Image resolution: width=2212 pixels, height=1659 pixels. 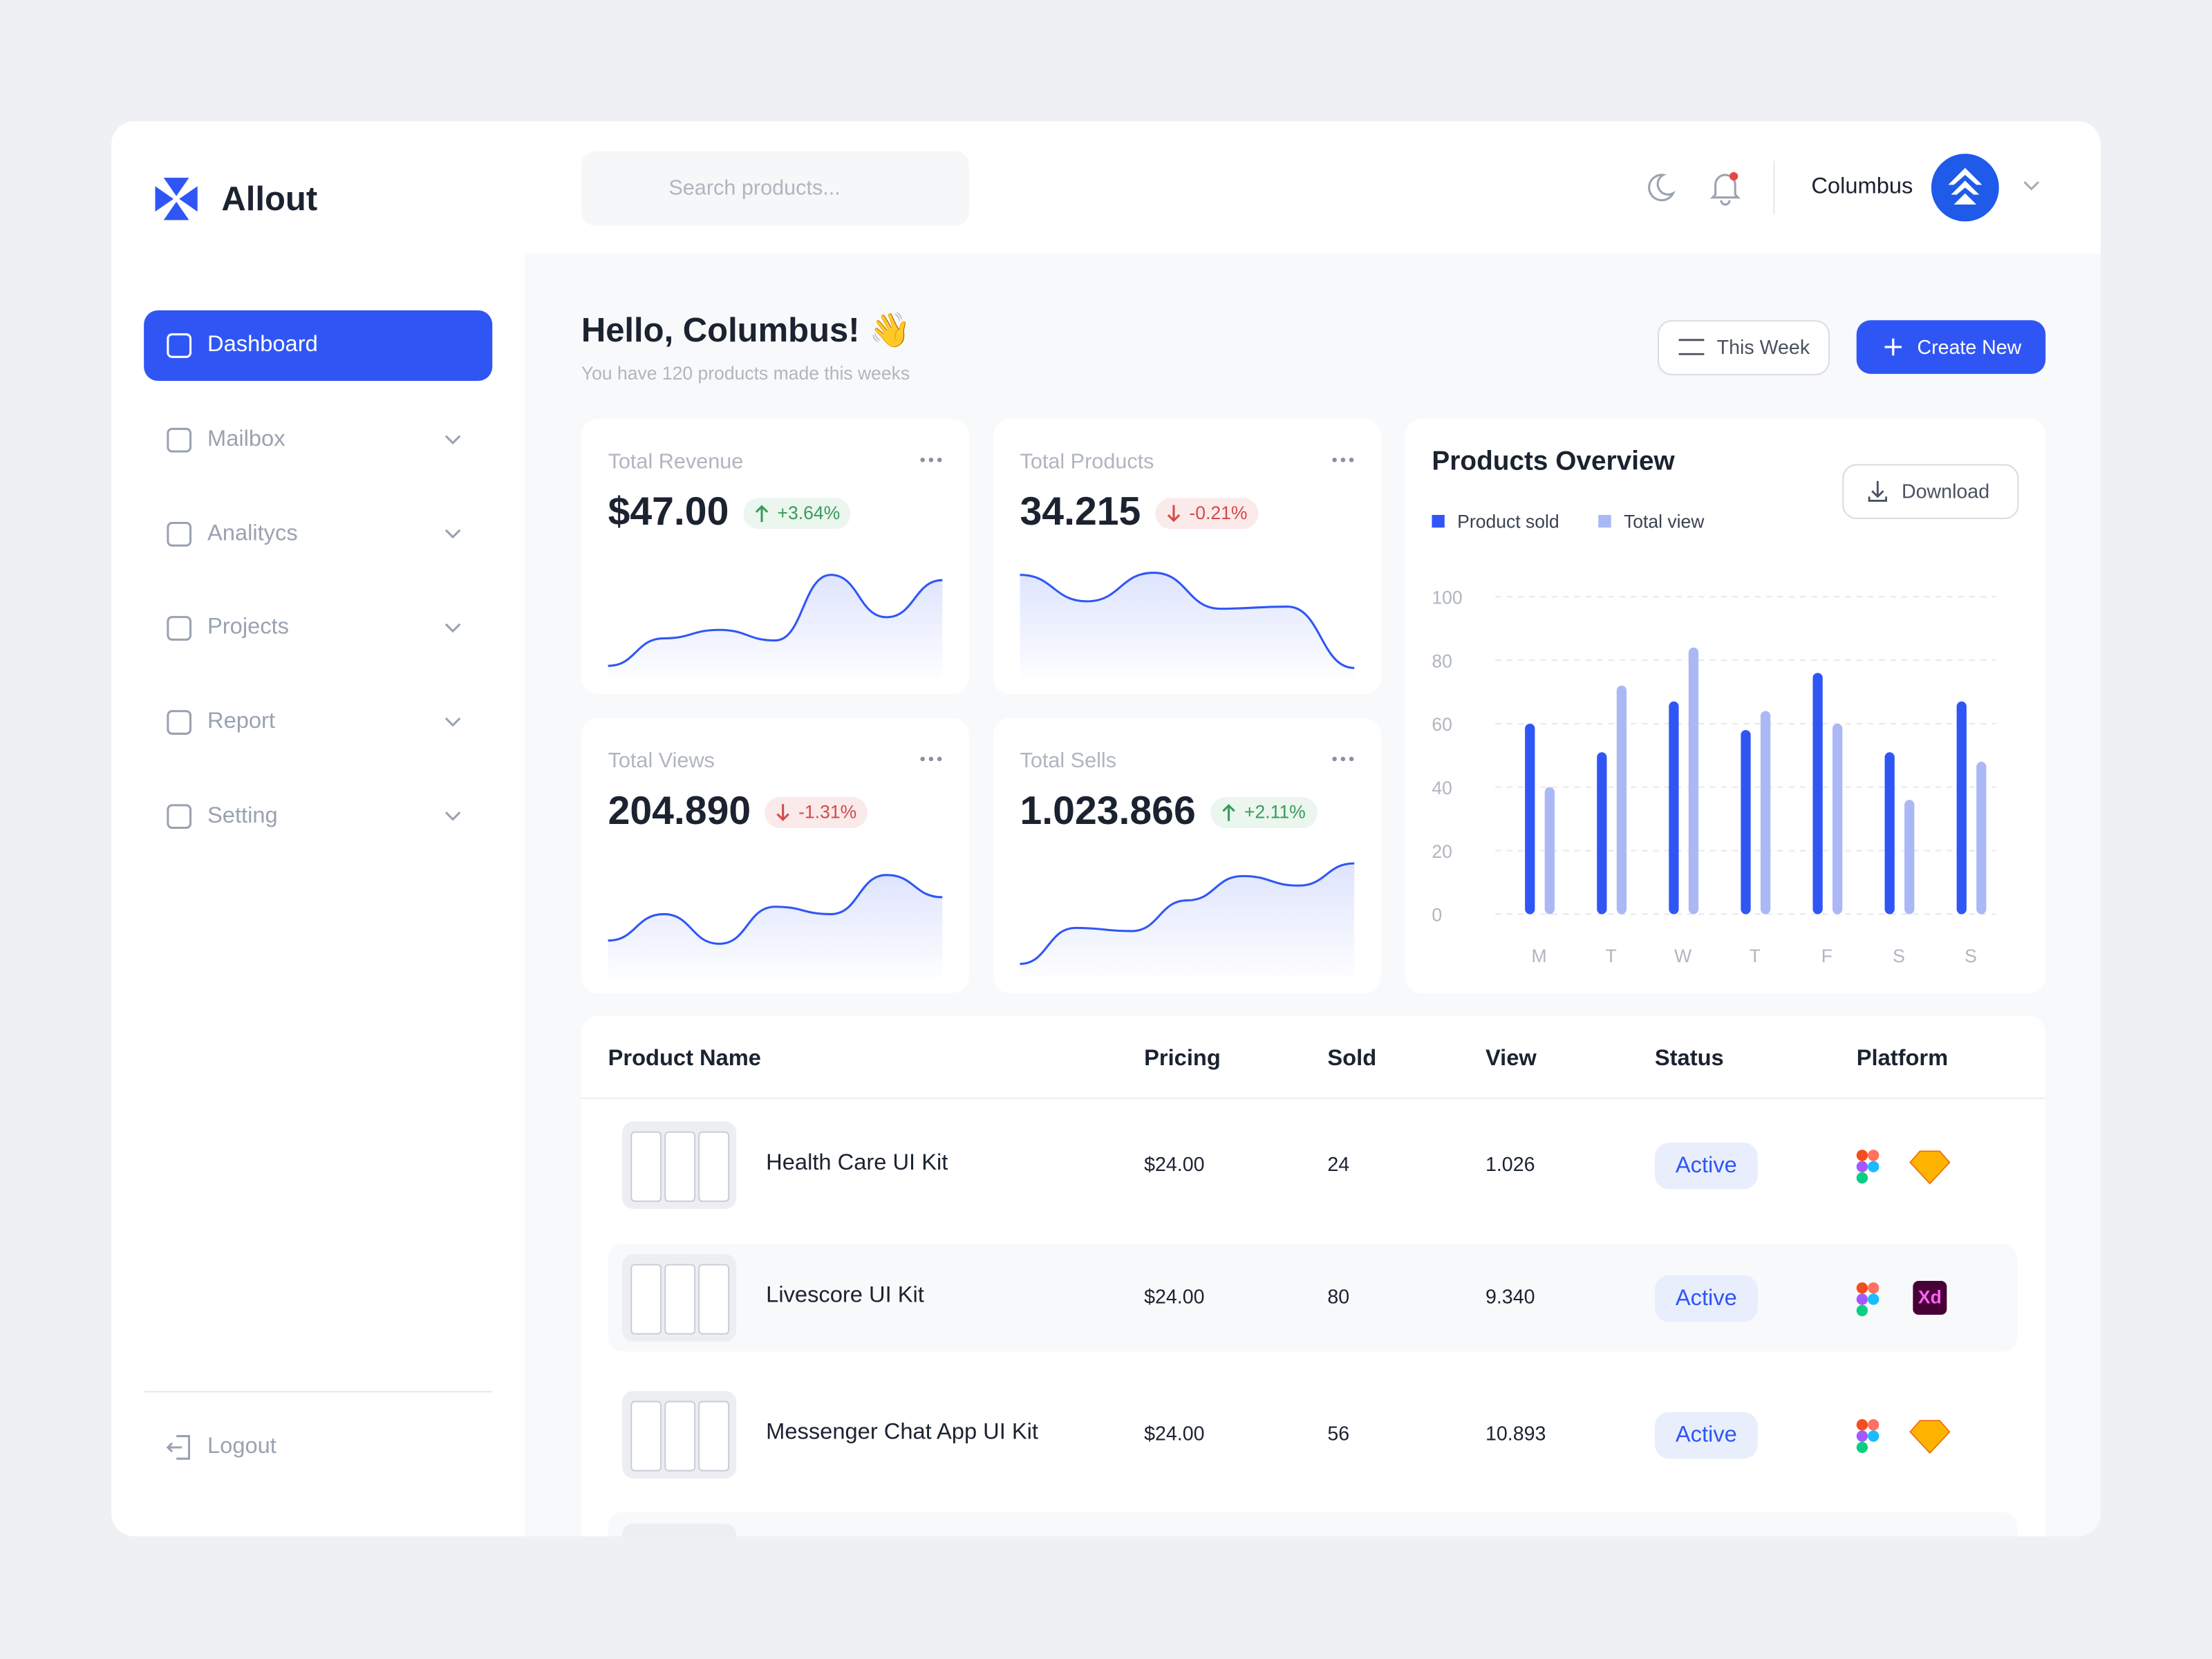 I want to click on stat-value: $47.00, so click(x=668, y=511).